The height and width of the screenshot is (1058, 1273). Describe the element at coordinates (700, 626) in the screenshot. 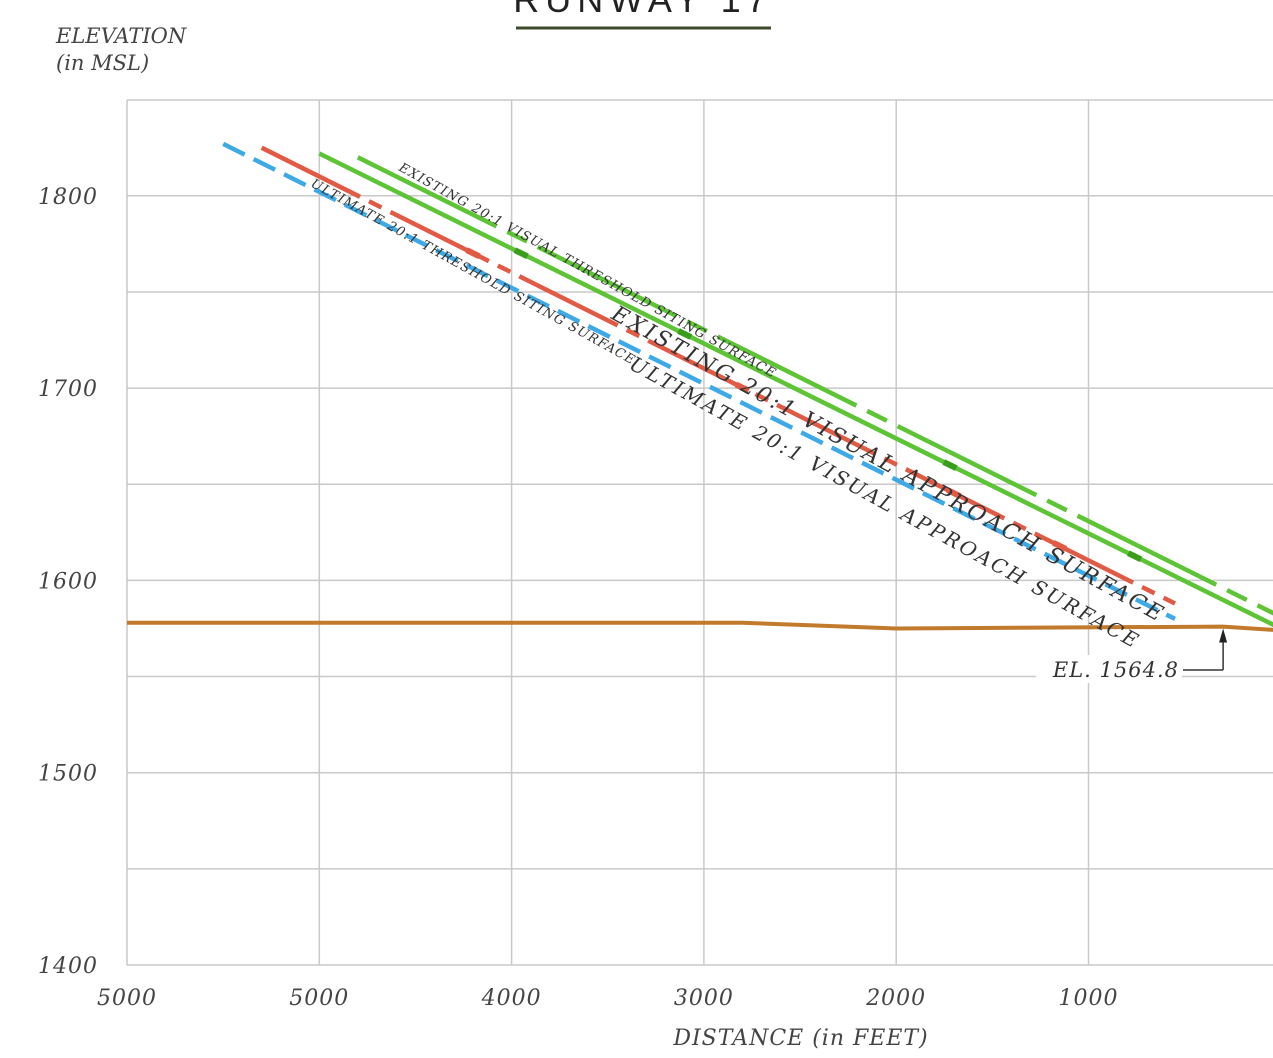

I see `series-line-ground` at that location.